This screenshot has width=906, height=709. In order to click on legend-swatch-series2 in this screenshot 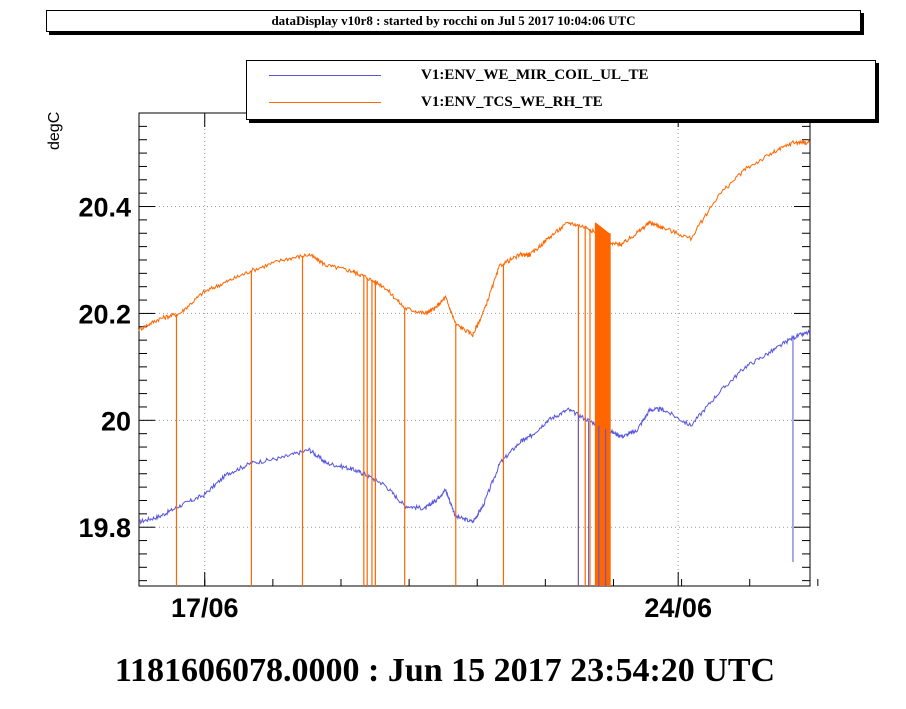, I will do `click(325, 102)`.